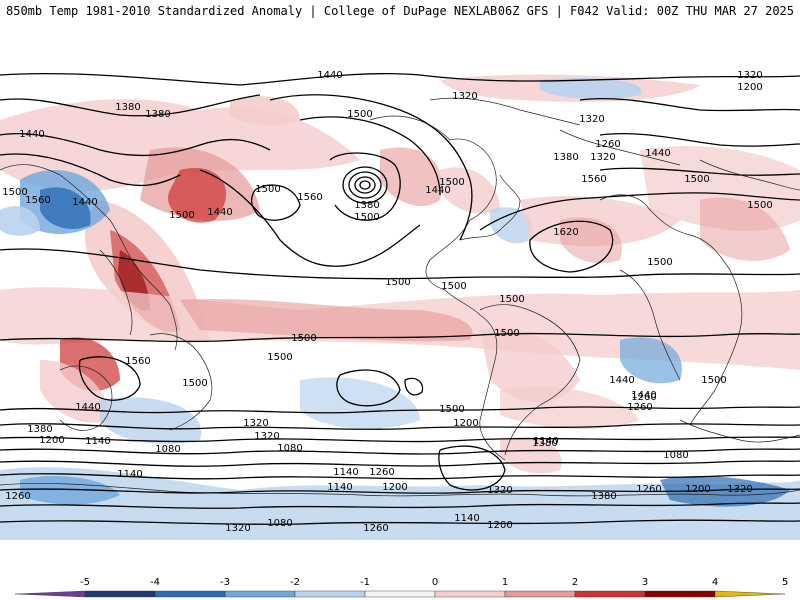 Image resolution: width=800 pixels, height=600 pixels. I want to click on colorbar-tick-label: -2, so click(295, 582).